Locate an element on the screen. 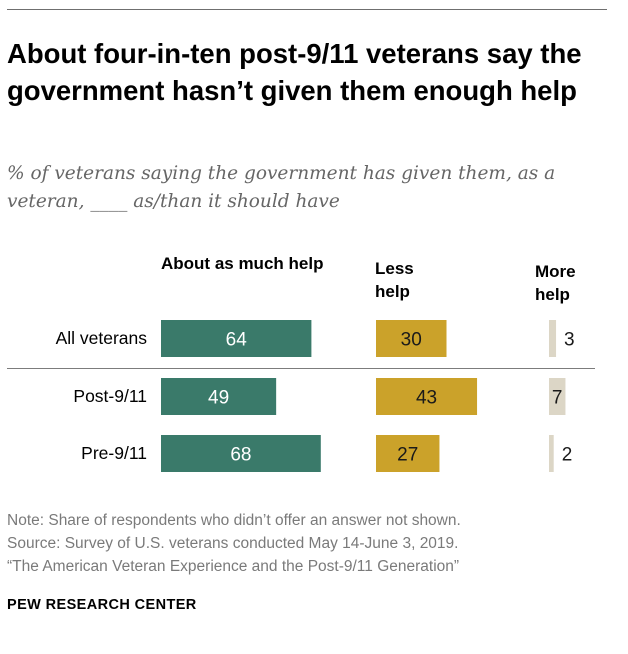  value-label-less-help-pre-9-11: 27 is located at coordinates (407, 455).